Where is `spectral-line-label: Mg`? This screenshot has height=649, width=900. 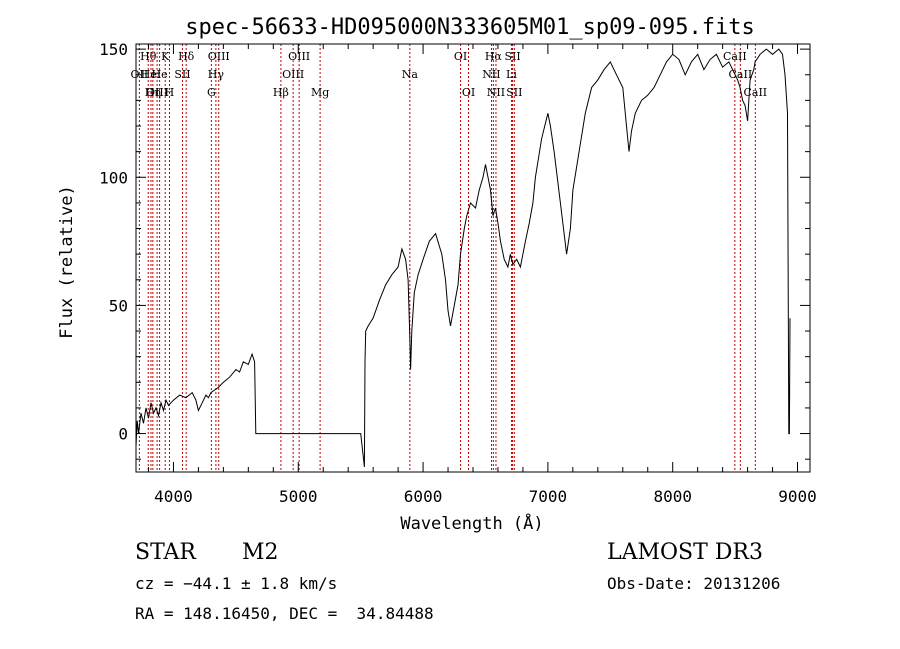 spectral-line-label: Mg is located at coordinates (320, 92).